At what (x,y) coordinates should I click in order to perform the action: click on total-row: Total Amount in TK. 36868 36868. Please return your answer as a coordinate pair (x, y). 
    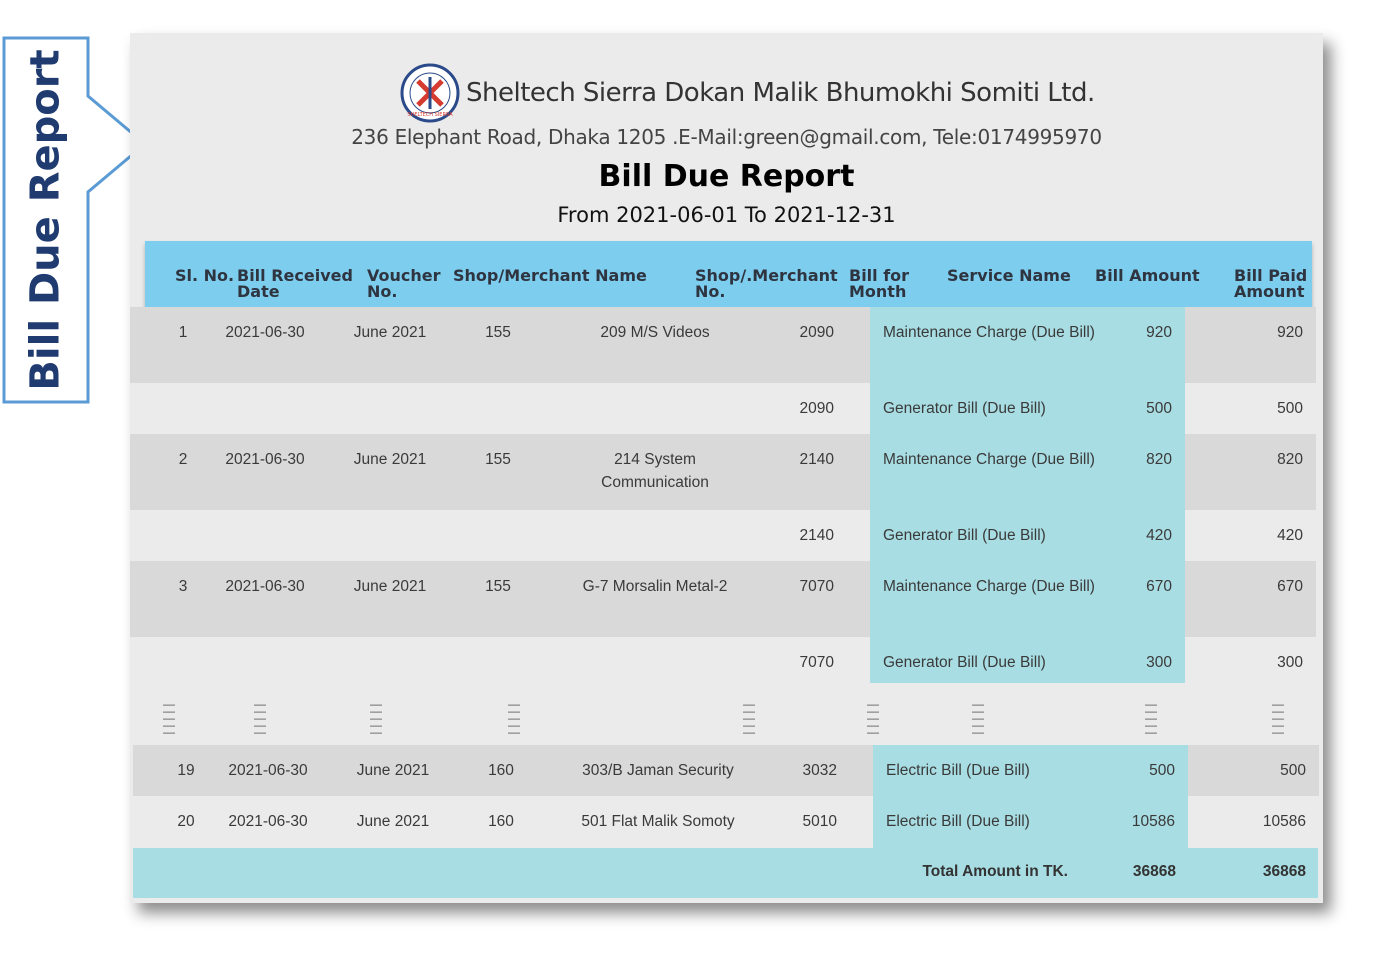
    Looking at the image, I should click on (725, 873).